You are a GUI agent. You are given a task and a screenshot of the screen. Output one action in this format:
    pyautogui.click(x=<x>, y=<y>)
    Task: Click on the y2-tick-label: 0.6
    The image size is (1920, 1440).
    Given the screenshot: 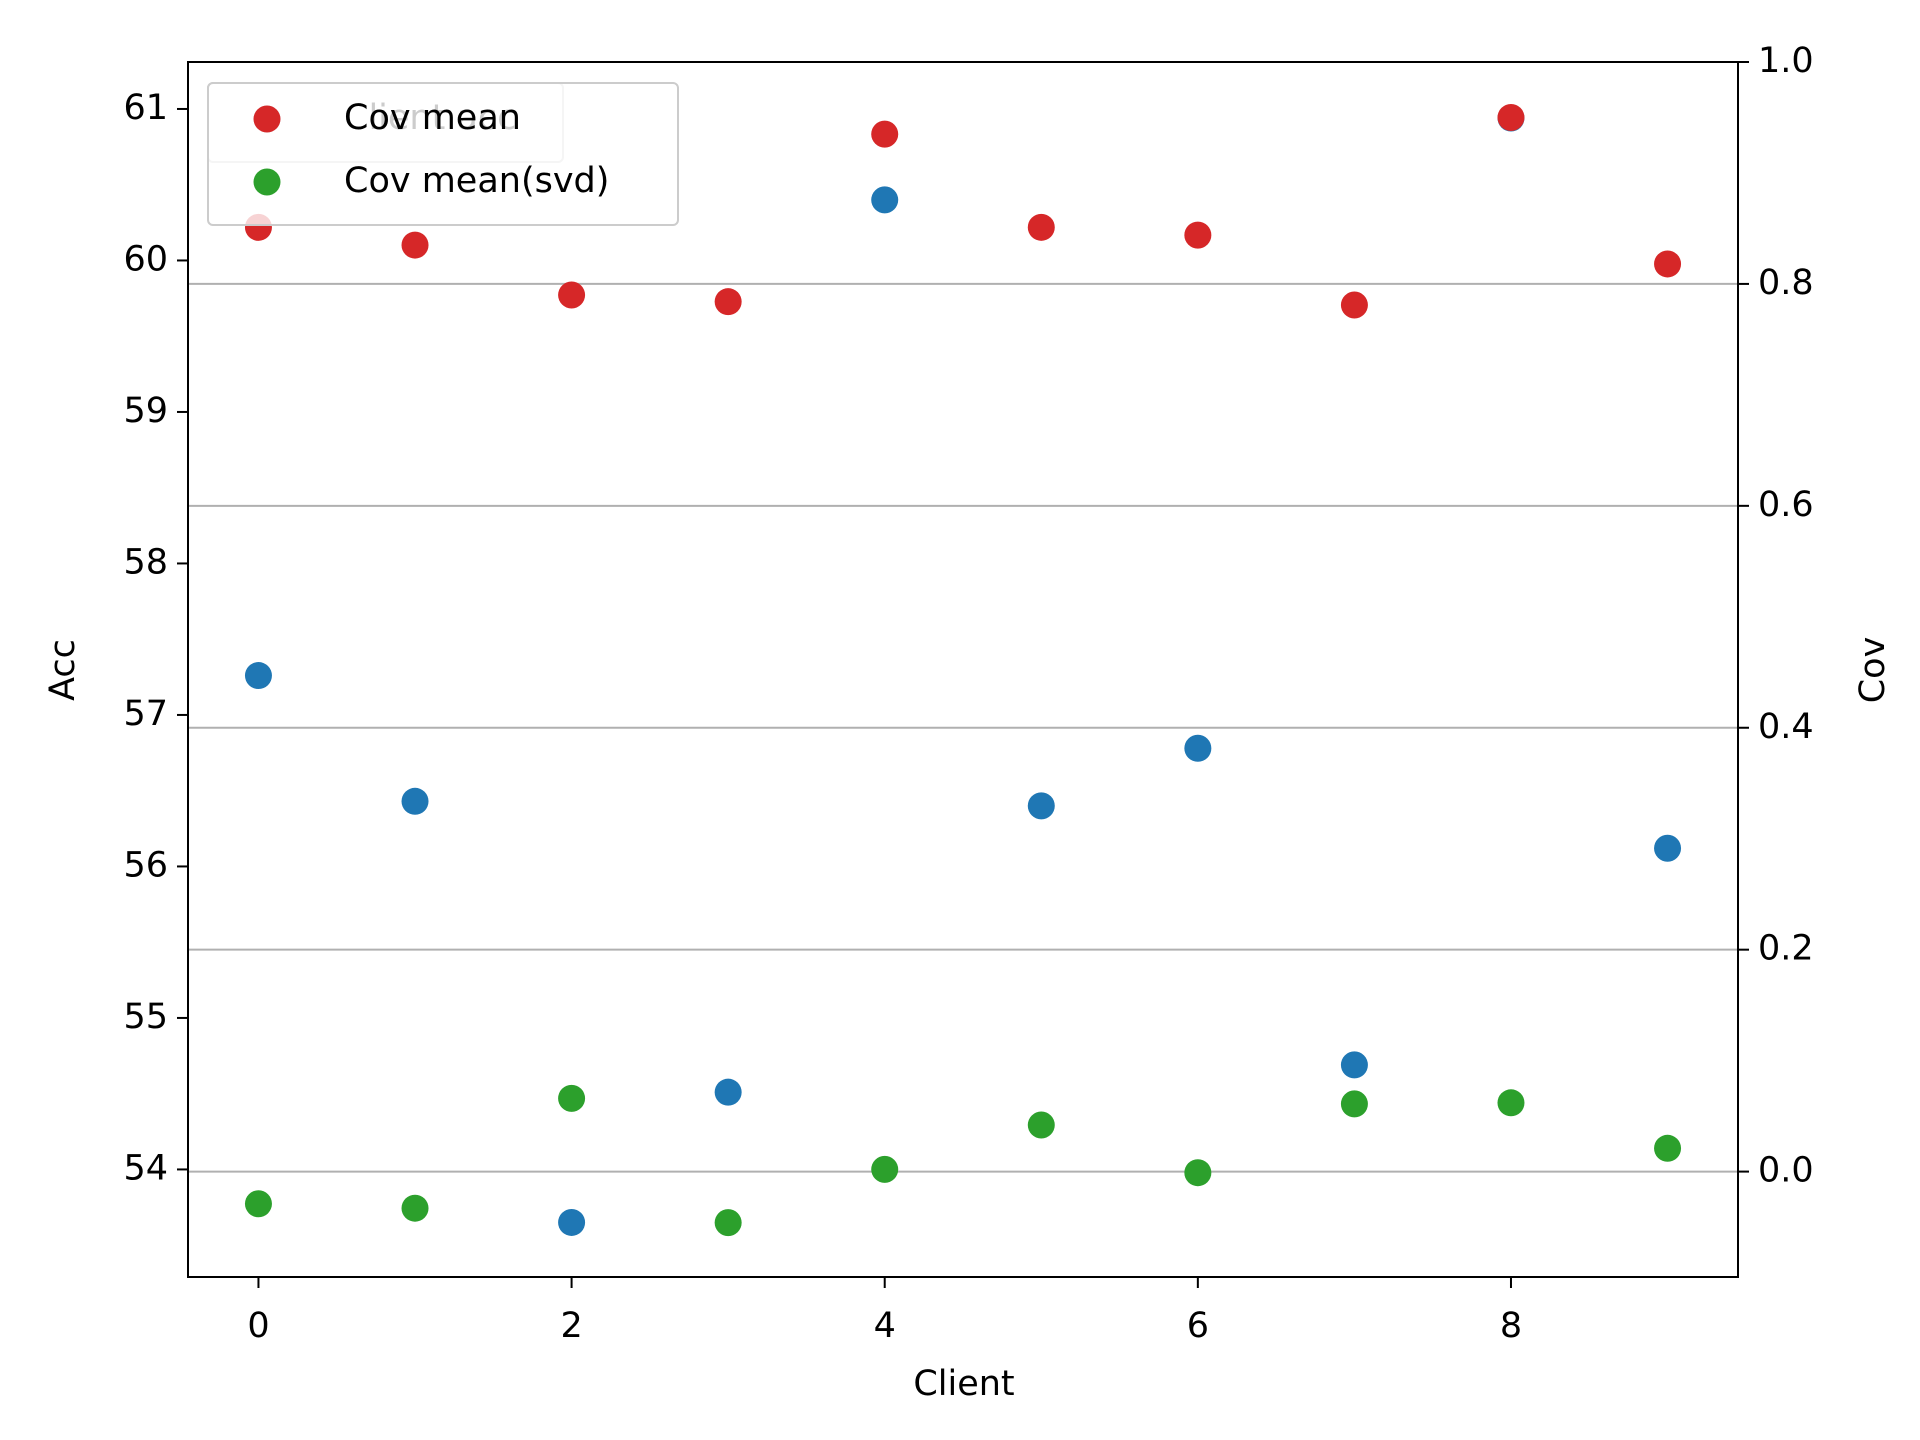 What is the action you would take?
    pyautogui.click(x=1786, y=505)
    